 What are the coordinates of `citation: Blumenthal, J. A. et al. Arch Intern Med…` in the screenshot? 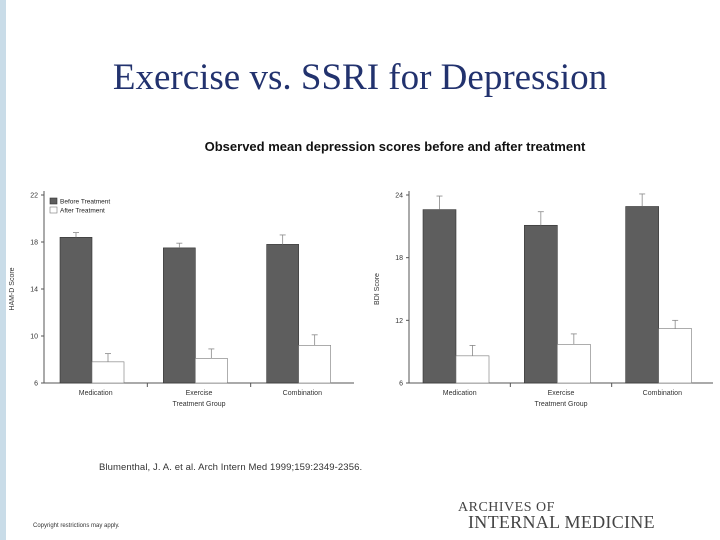 It's located at (231, 467).